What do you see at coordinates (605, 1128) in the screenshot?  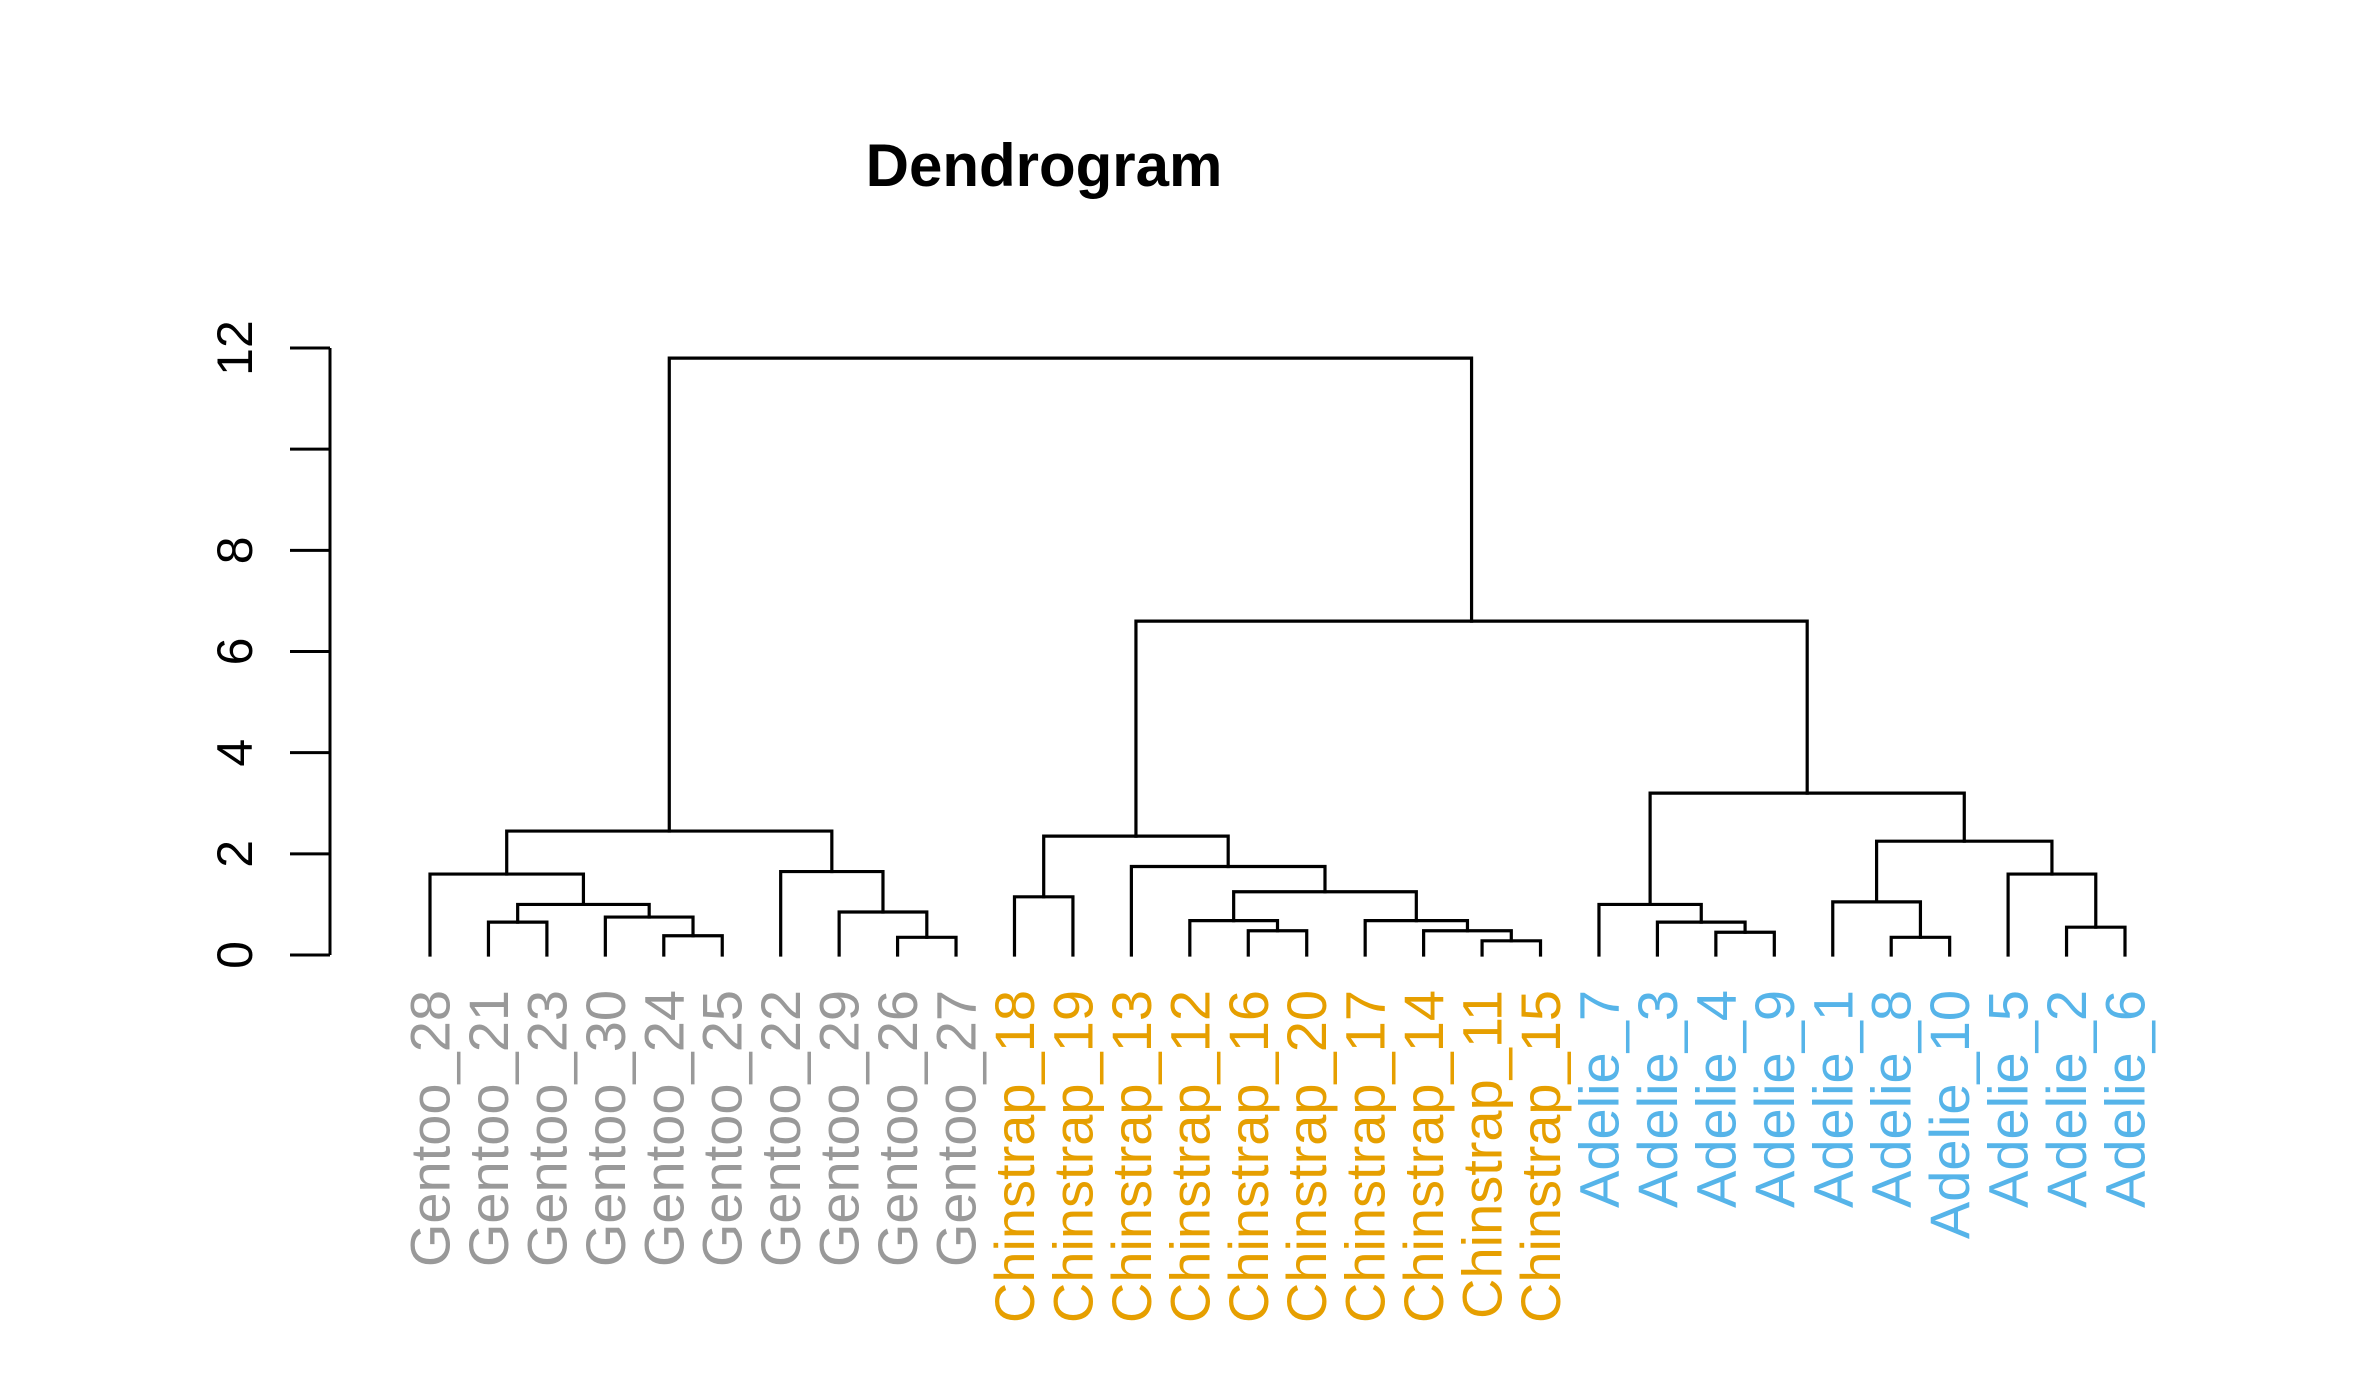 I see `leaf-label: Gentoo_30` at bounding box center [605, 1128].